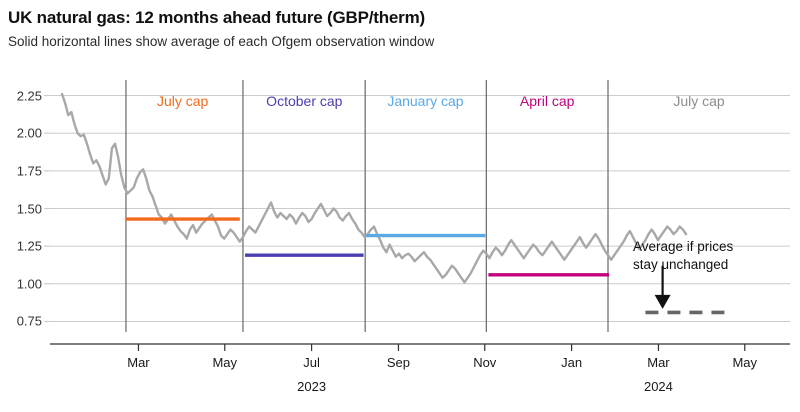  I want to click on y-axis-tick-label: 1.25, so click(29, 246).